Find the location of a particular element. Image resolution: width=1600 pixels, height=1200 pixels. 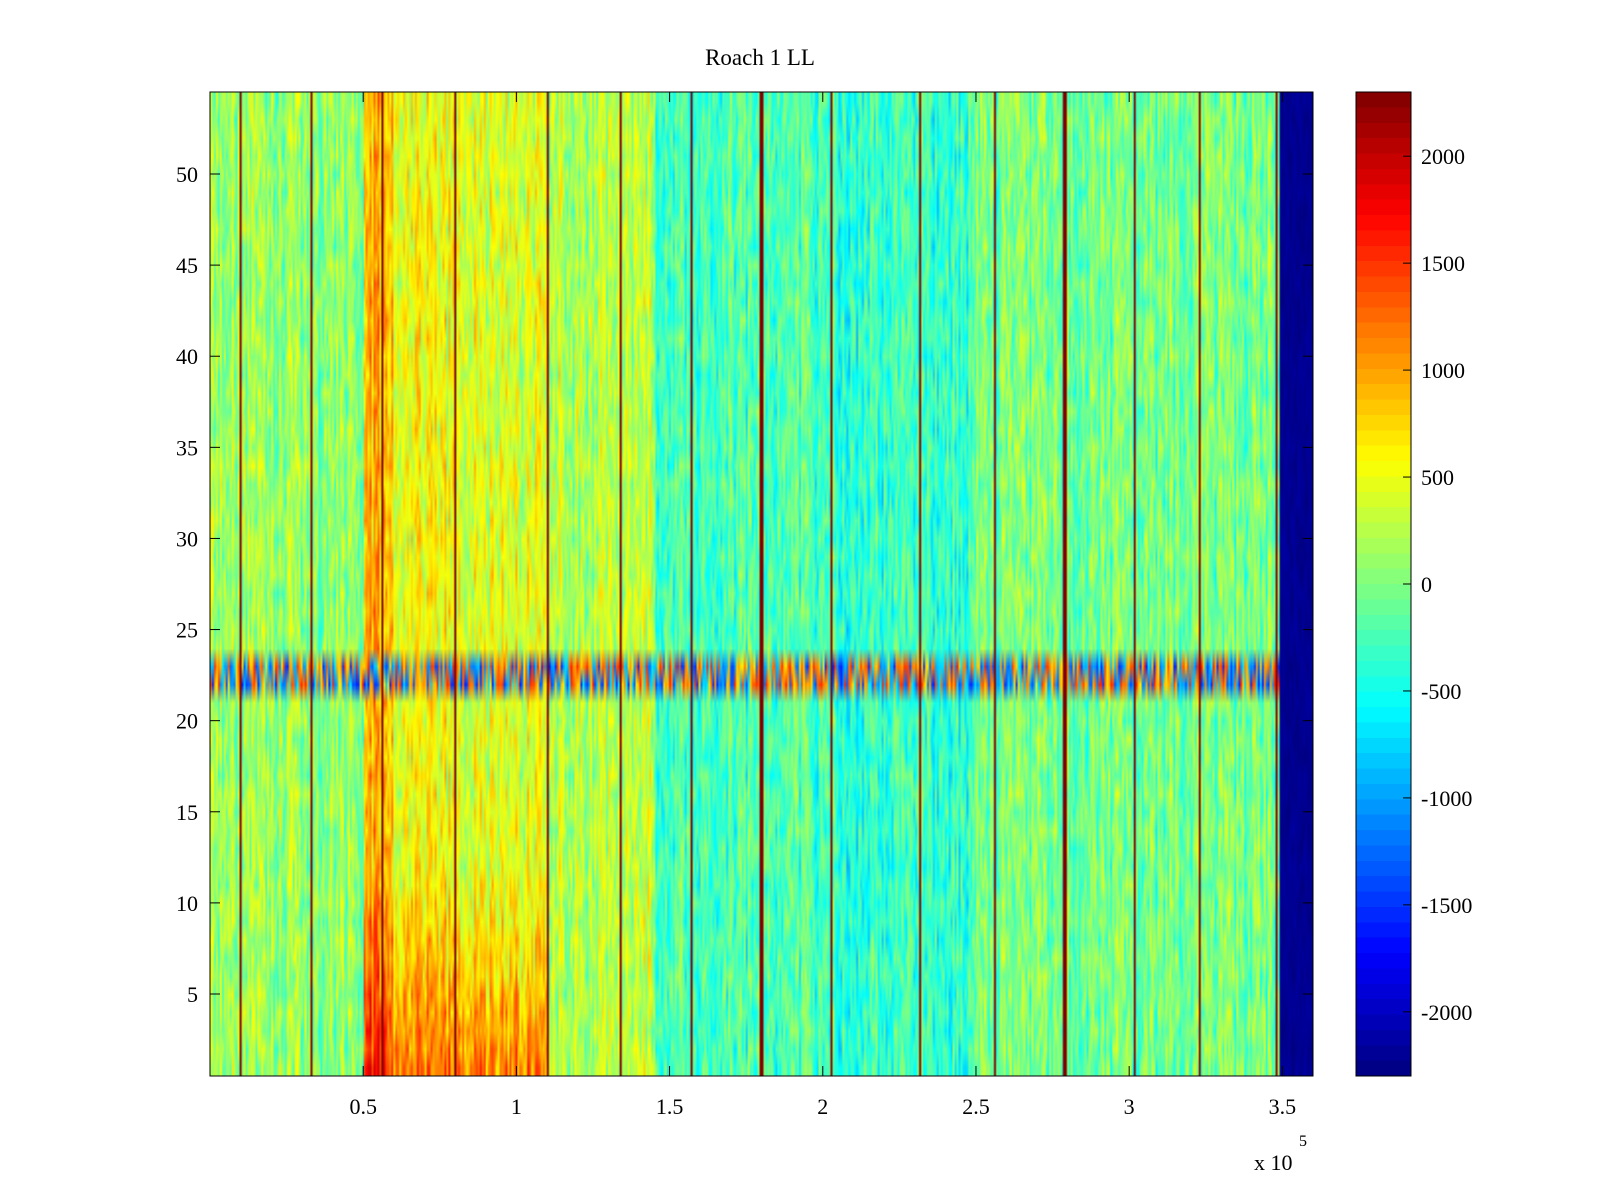

colorbar-tick-label: -1500 is located at coordinates (1446, 905).